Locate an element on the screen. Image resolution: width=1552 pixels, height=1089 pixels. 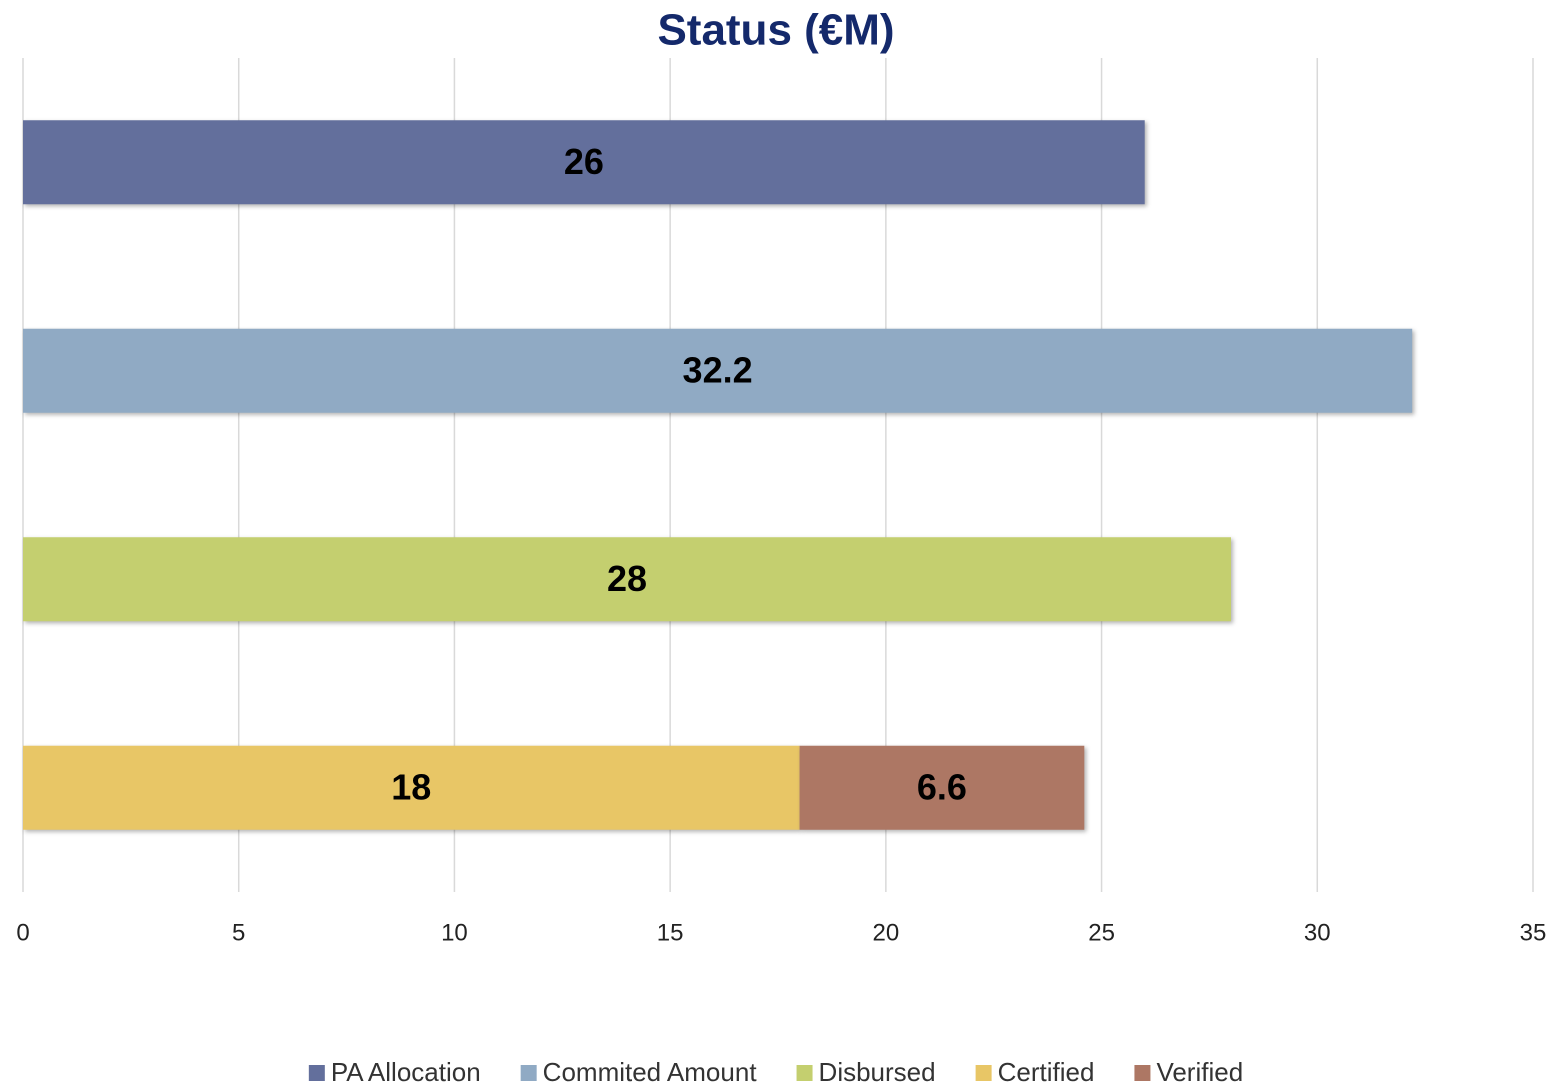
data-label: 28 is located at coordinates (627, 578).